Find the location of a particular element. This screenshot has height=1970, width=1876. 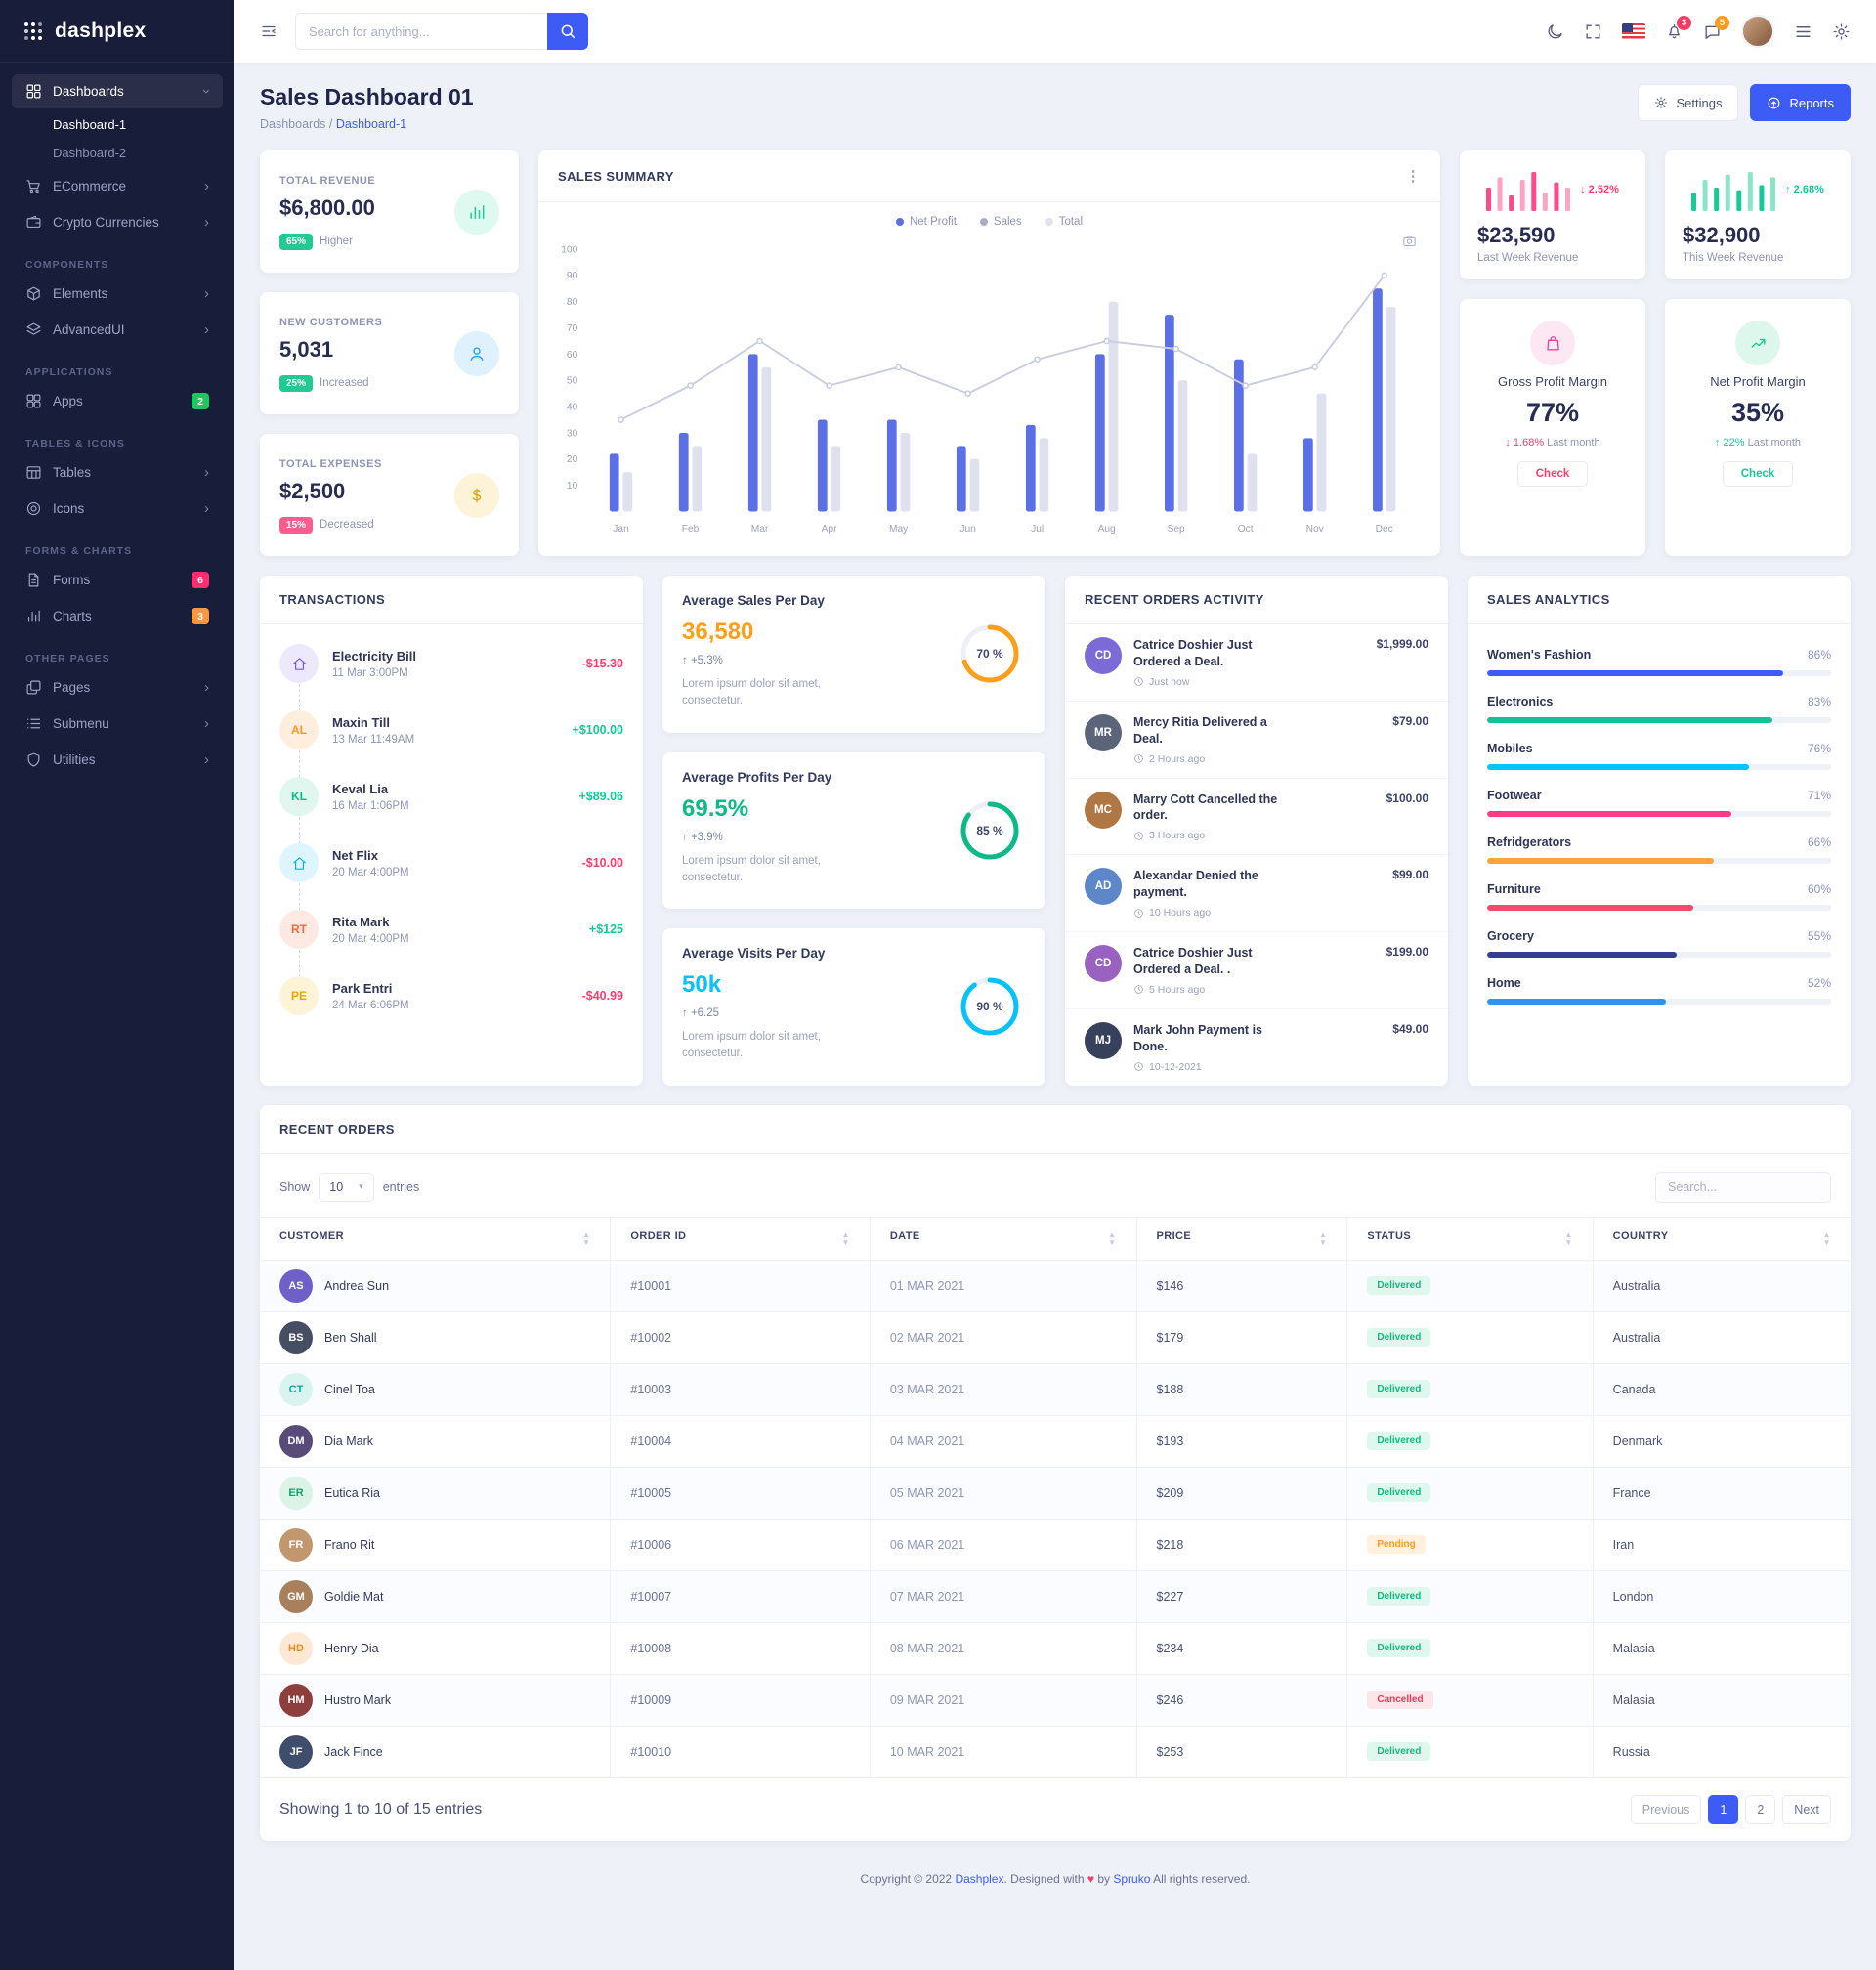

transaction-row-electricity-bill: Electricity Bill 11 Mar 3:00PM -$15.30 is located at coordinates (451, 670).